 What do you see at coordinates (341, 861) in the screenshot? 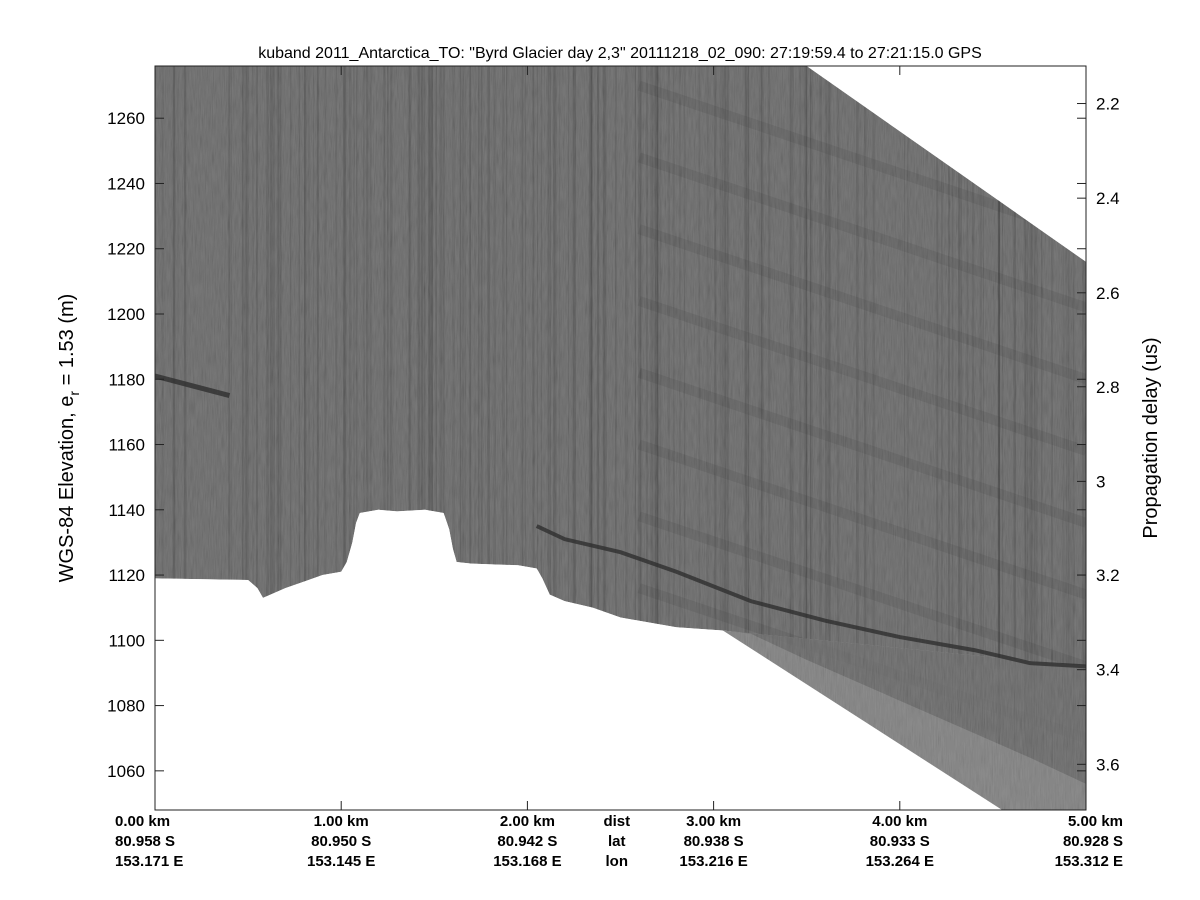
I see `x-tick-lon: 153.145 E` at bounding box center [341, 861].